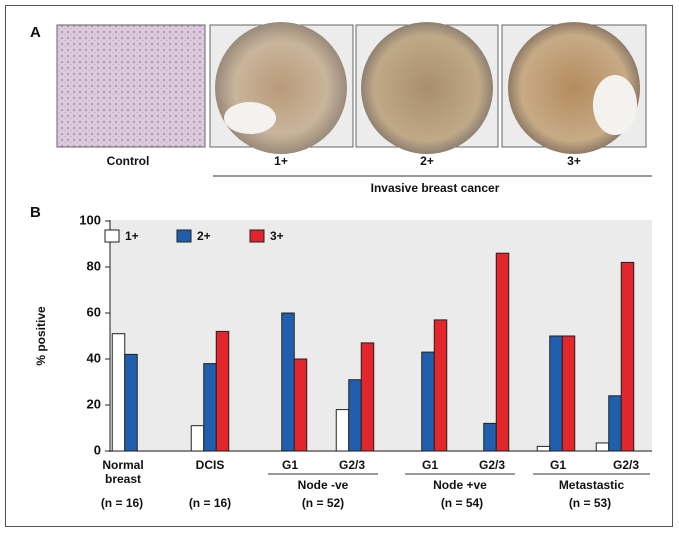 This screenshot has height=534, width=679. I want to click on legend-label: 3+, so click(277, 236).